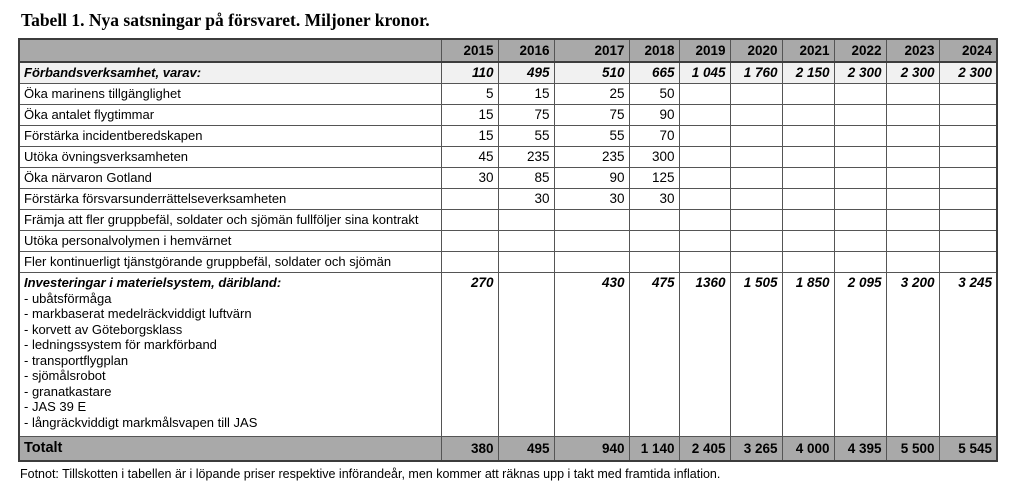 The image size is (1013, 481). I want to click on materiel-sub-item: - sjömålsrobot, so click(65, 375).